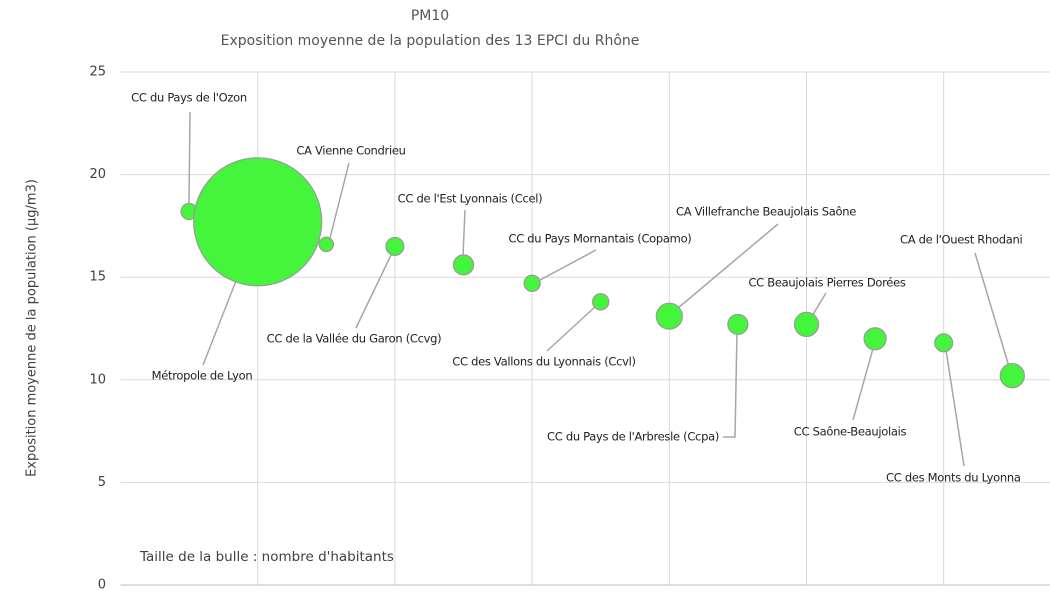  Describe the element at coordinates (97, 379) in the screenshot. I see `y-tick-label: 10` at that location.